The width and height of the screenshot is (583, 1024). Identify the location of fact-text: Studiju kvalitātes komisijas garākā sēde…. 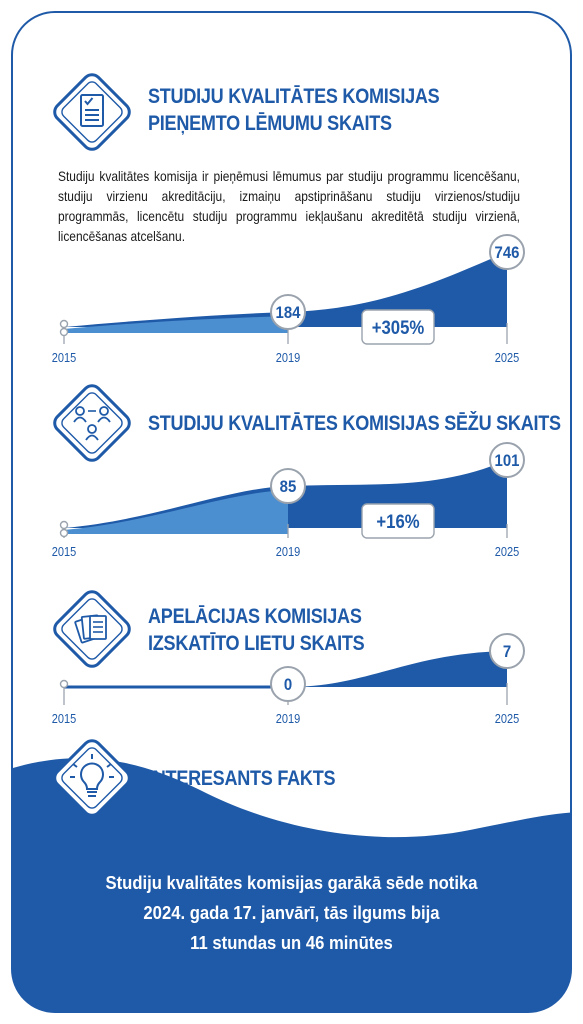
(291, 913).